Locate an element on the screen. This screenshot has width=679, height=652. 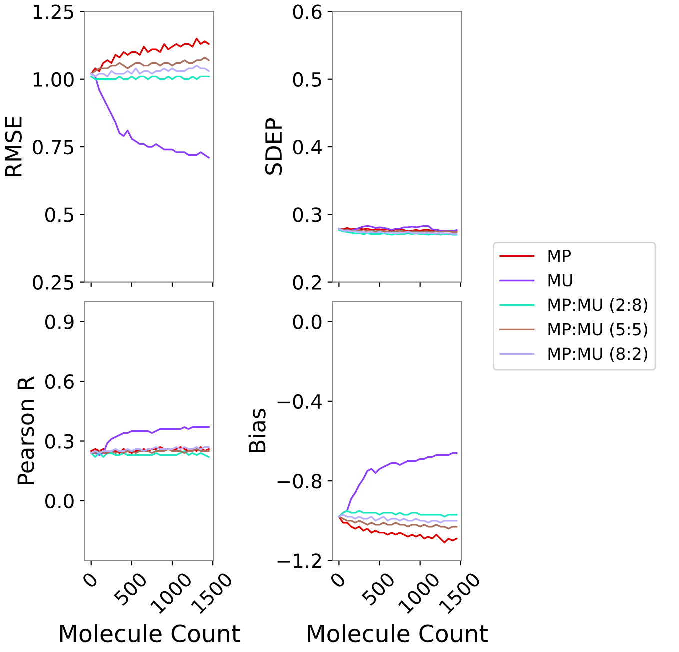
y-axis-title: Pearson R is located at coordinates (26, 430).